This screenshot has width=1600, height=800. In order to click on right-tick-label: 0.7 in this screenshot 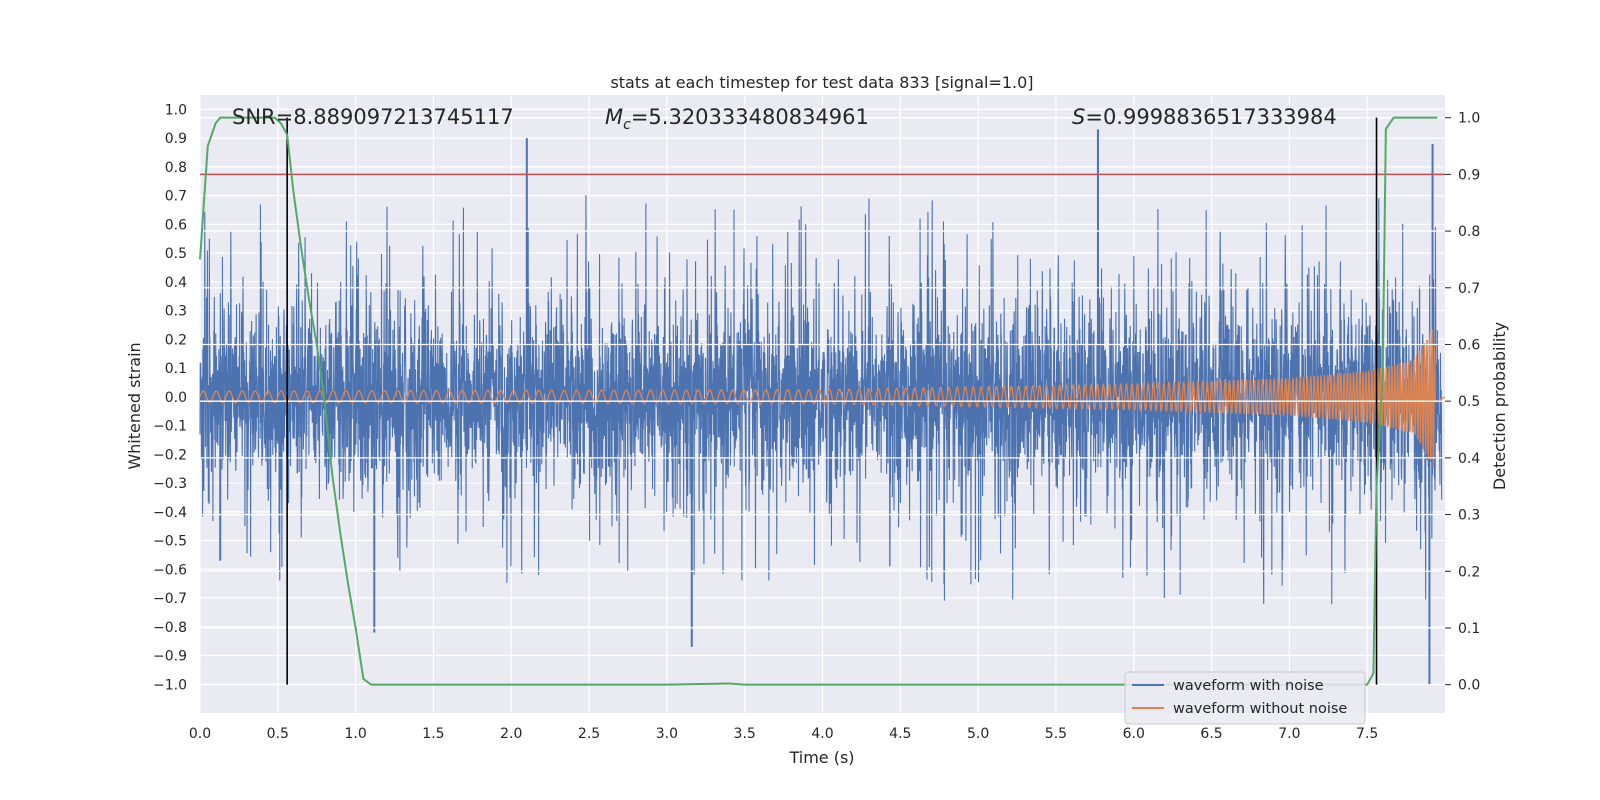, I will do `click(1469, 289)`.